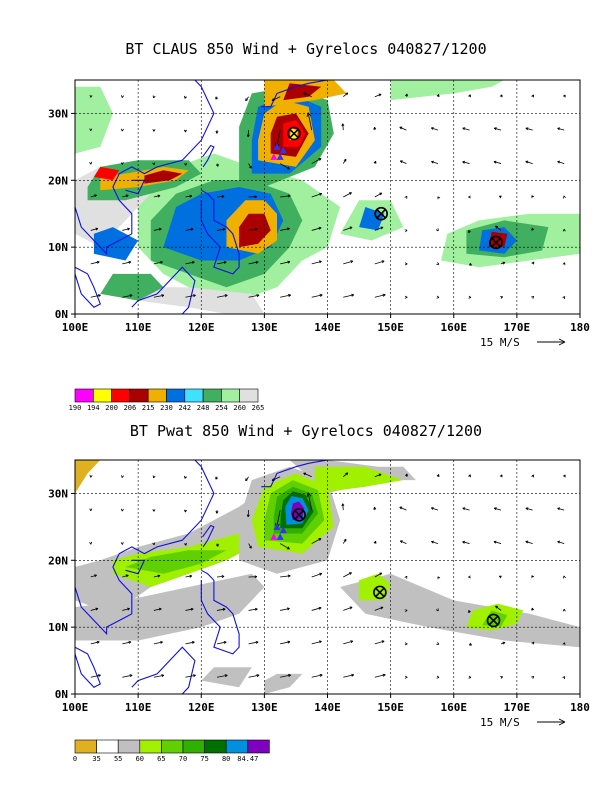  What do you see at coordinates (226, 759) in the screenshot?
I see `colorbar-label: 80` at bounding box center [226, 759].